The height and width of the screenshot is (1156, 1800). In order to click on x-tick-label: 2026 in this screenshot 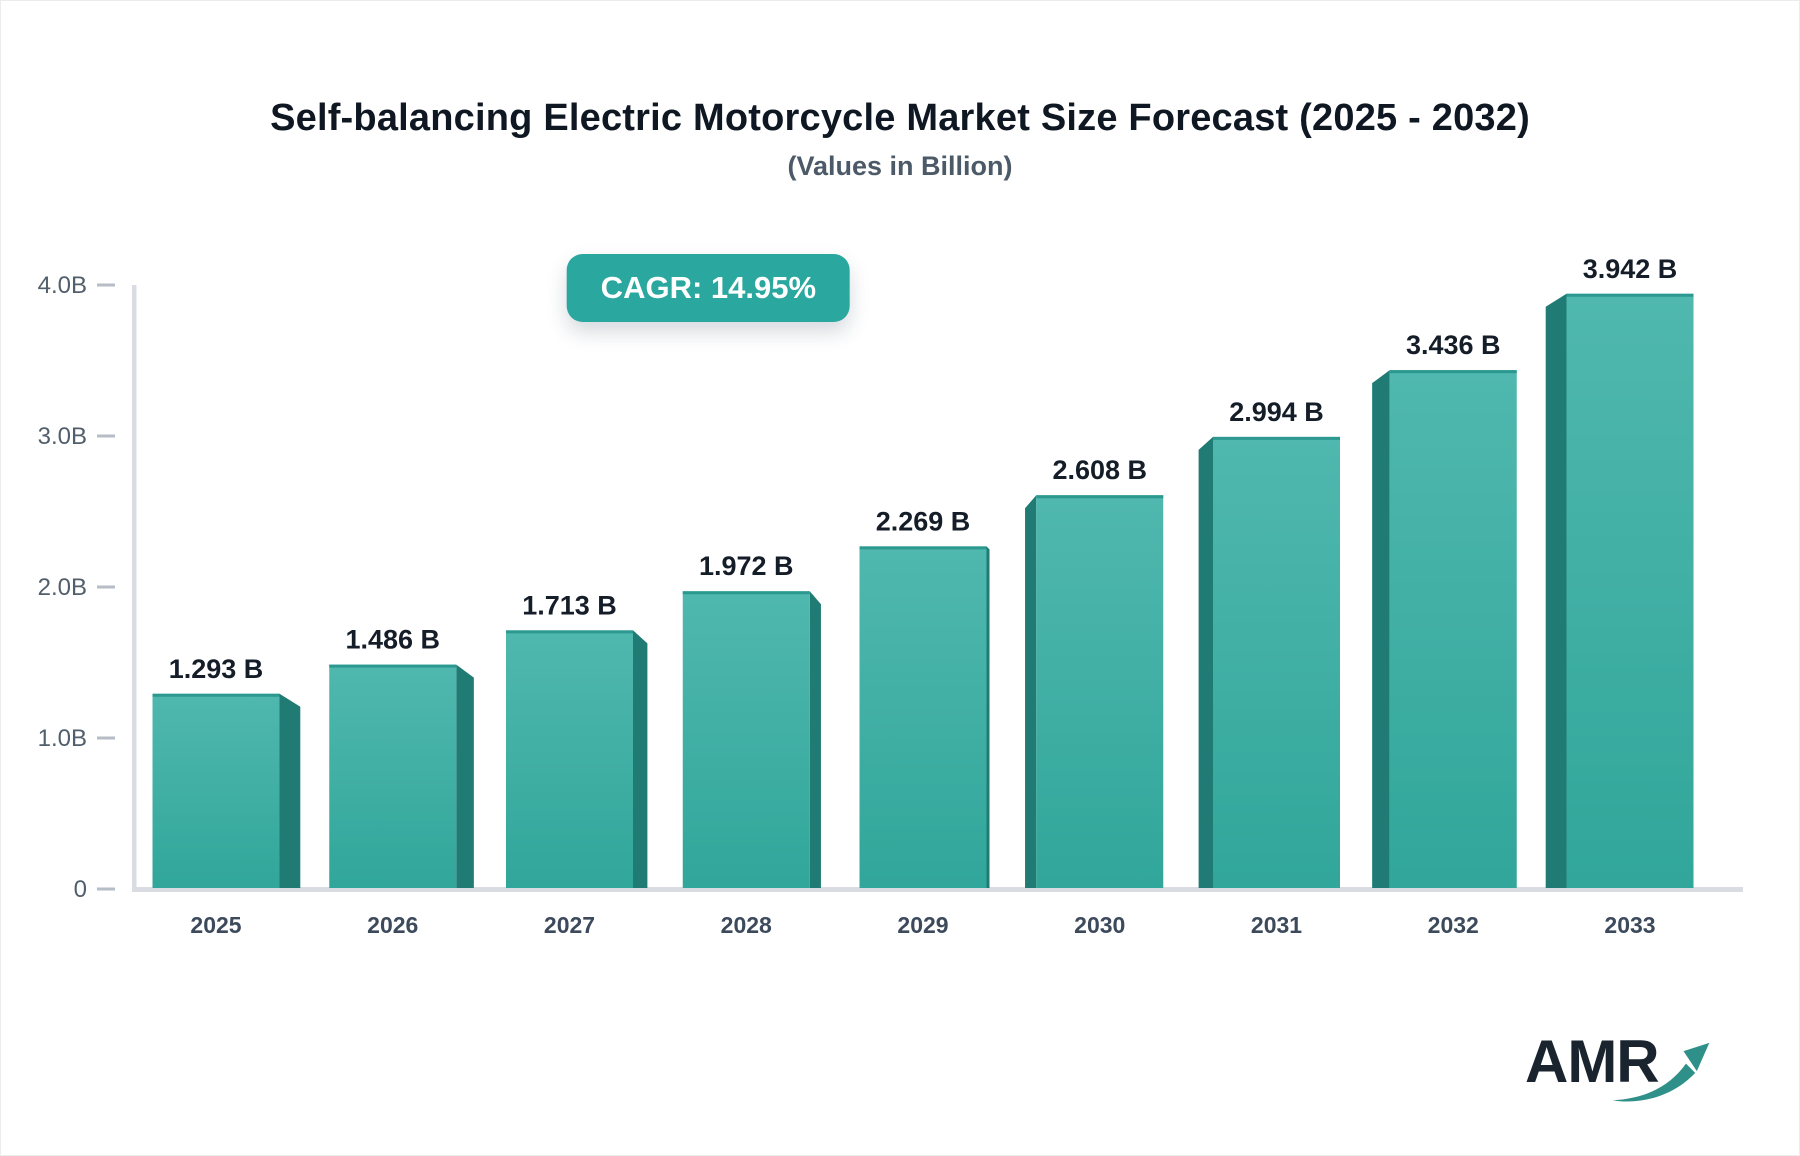, I will do `click(392, 925)`.